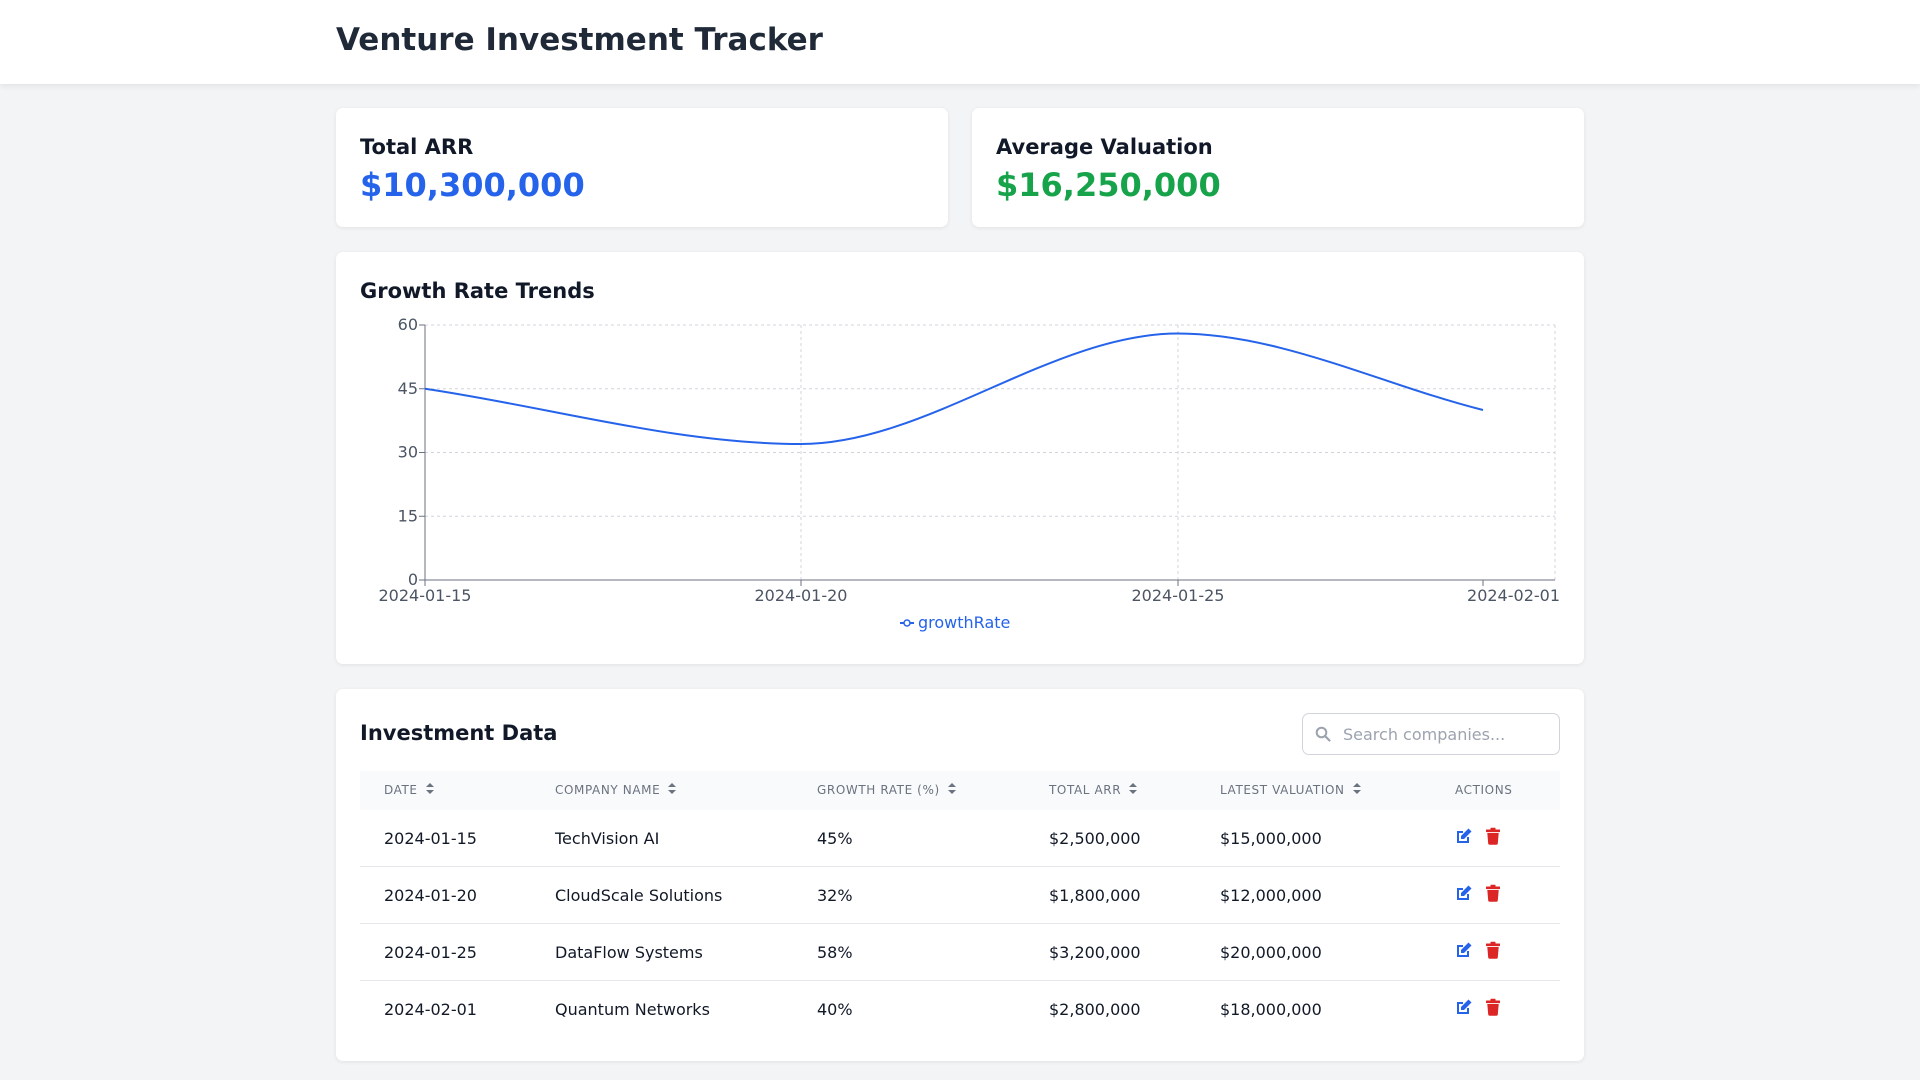 The image size is (1920, 1080). I want to click on latest-valuation-cell: $15,000,000, so click(1271, 838).